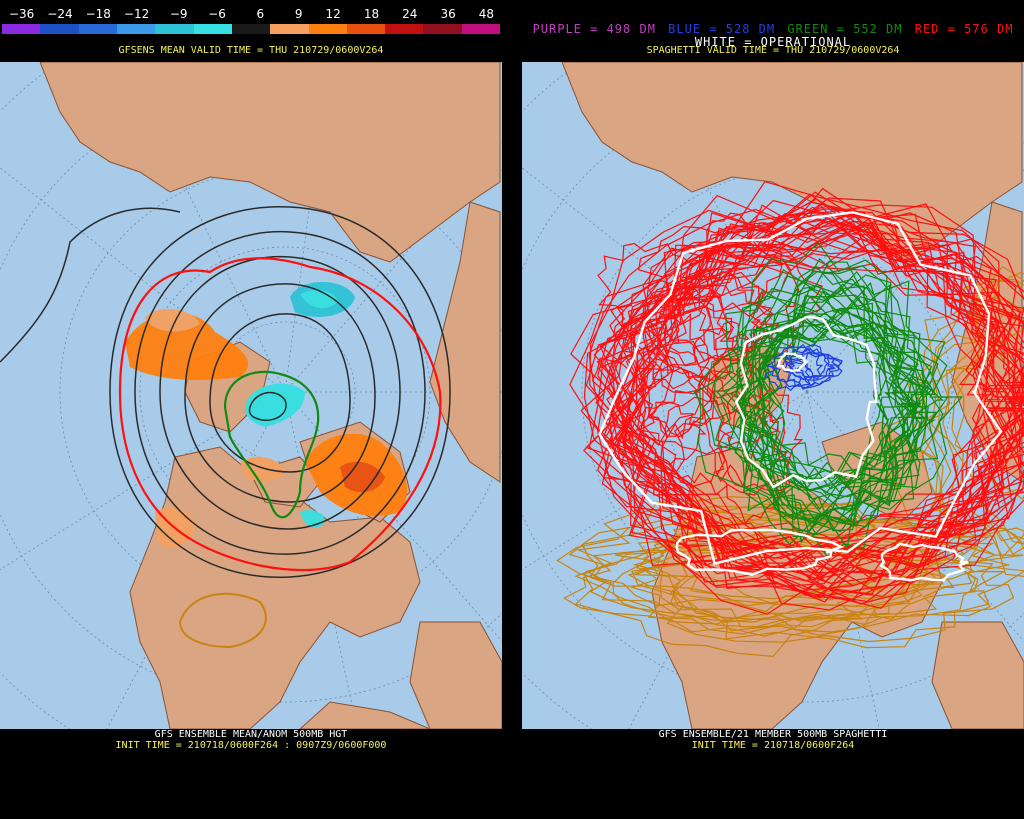 This screenshot has width=1024, height=819. What do you see at coordinates (410, 14) in the screenshot?
I see `colorbar-label: 24` at bounding box center [410, 14].